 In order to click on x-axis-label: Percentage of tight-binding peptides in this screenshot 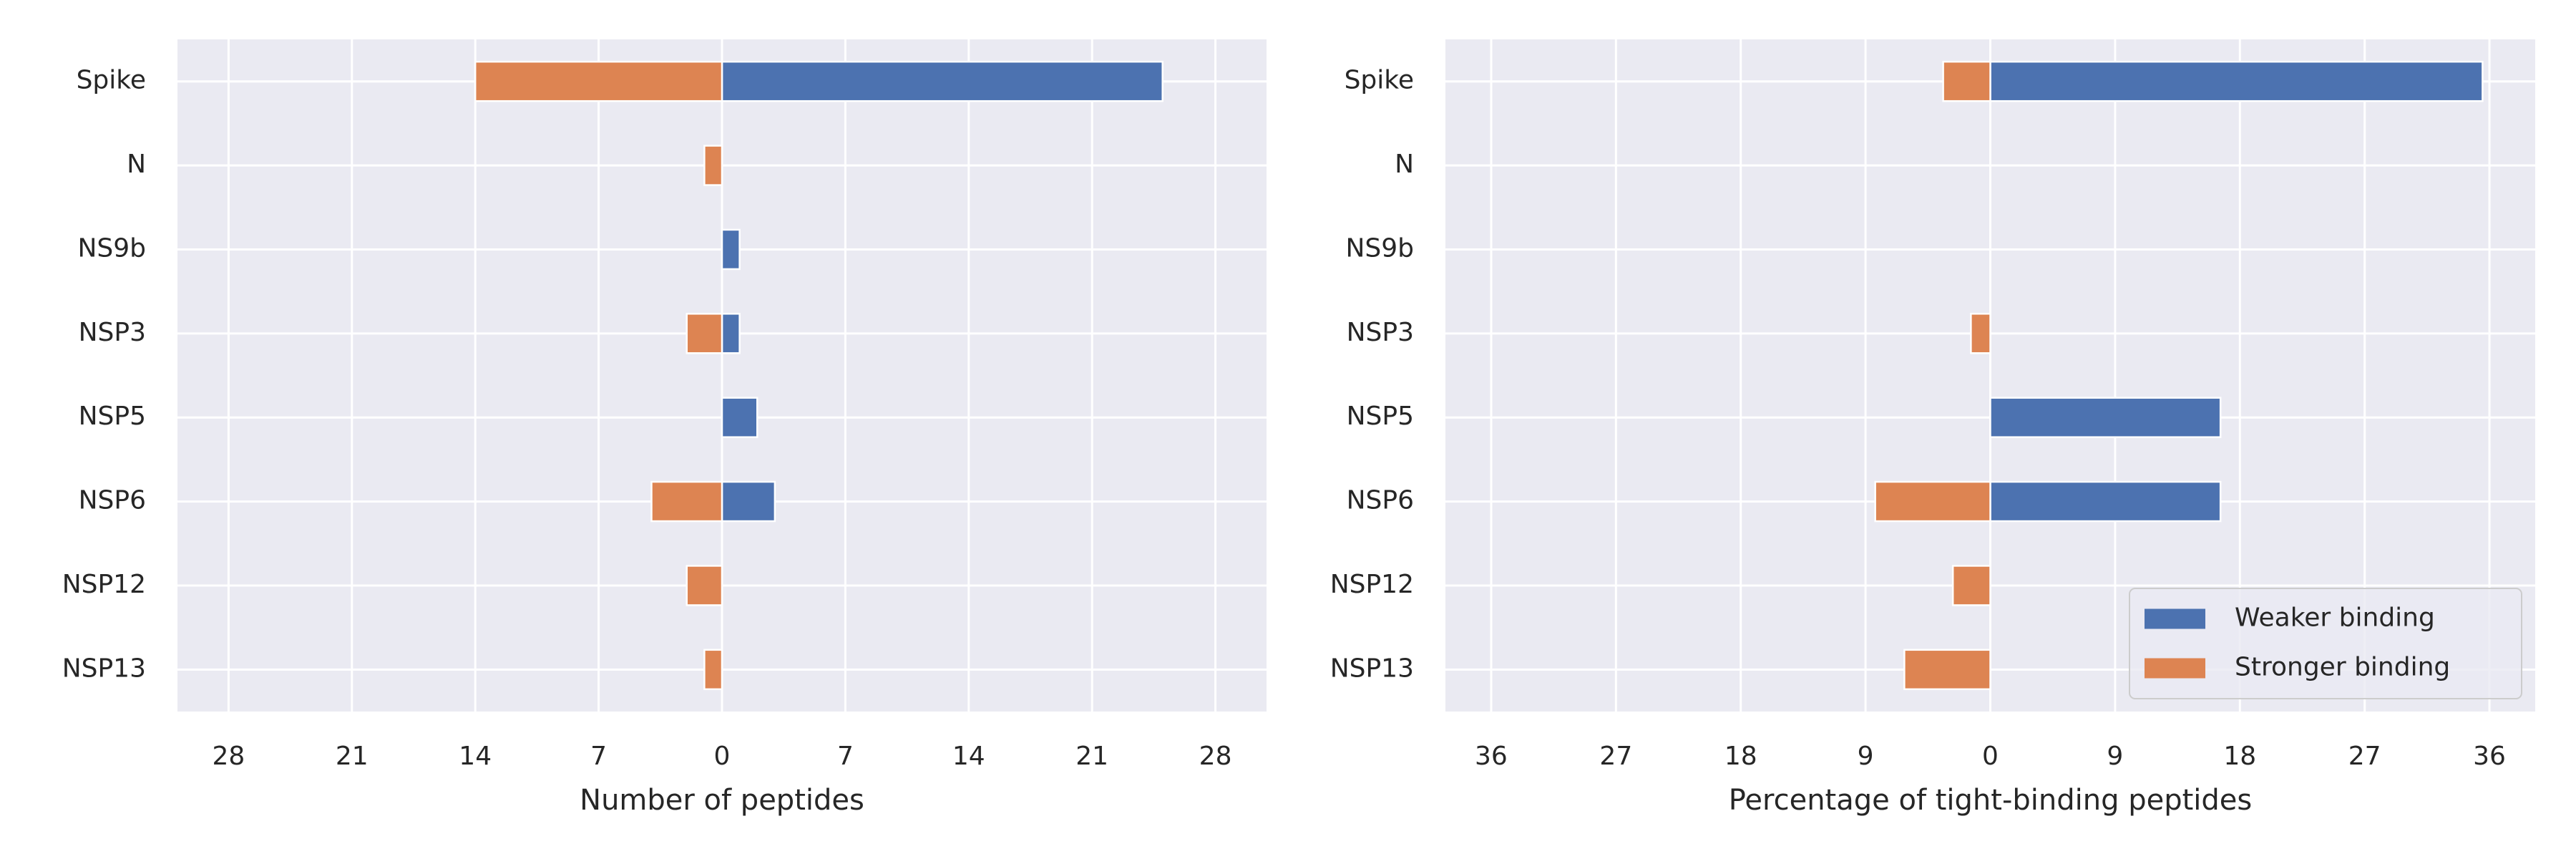, I will do `click(1991, 800)`.